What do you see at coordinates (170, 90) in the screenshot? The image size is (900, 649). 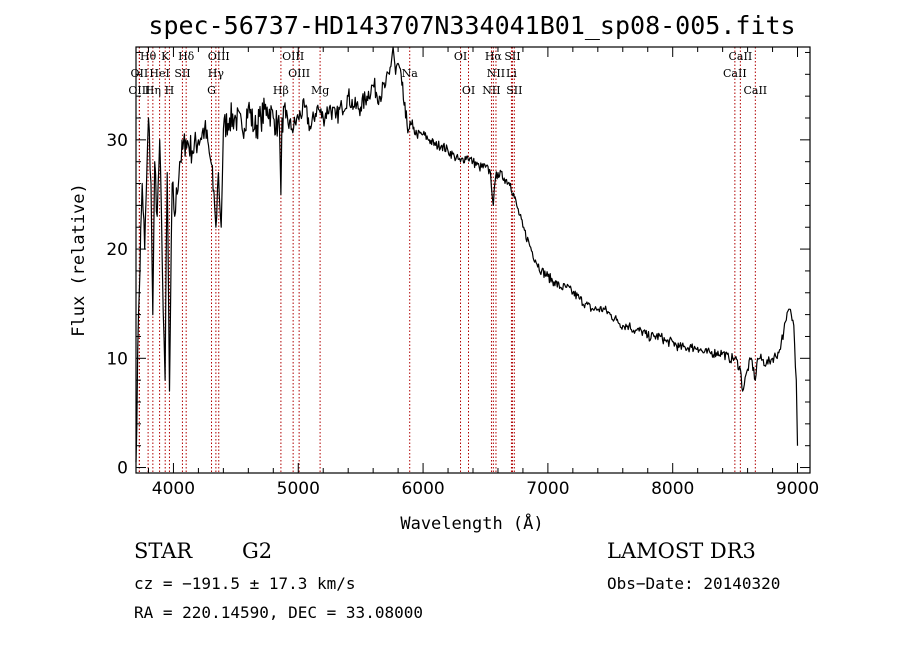 I see `line-label-20: H` at bounding box center [170, 90].